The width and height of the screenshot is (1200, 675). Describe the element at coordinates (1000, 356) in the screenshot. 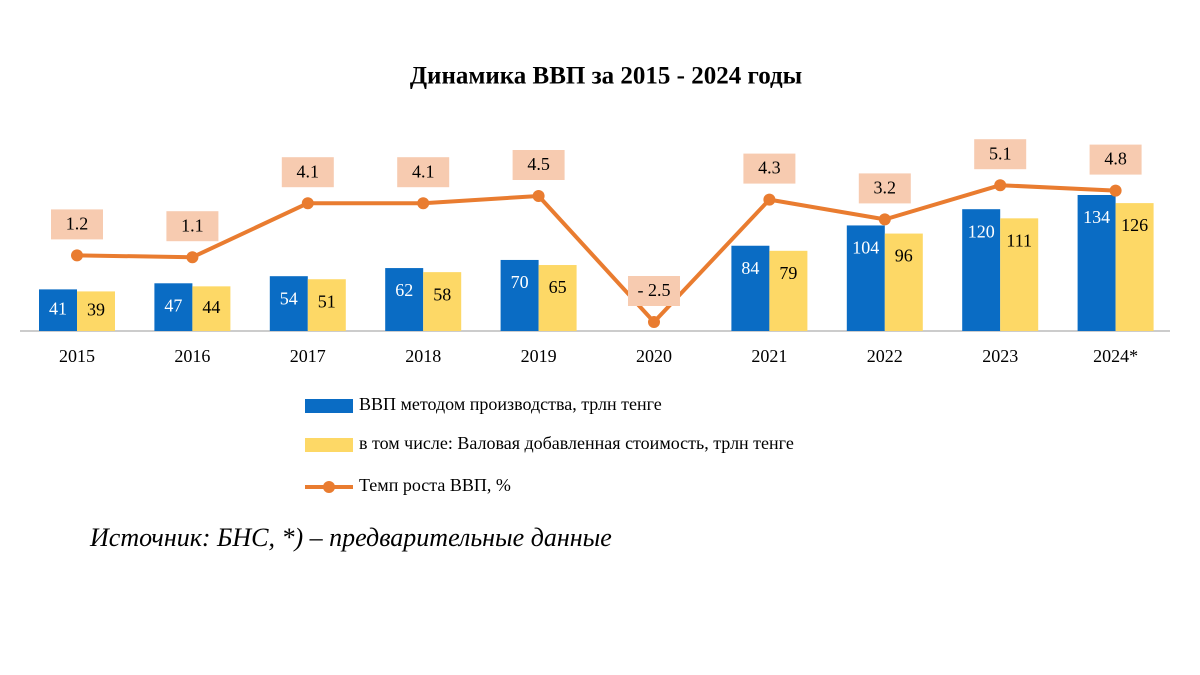

I see `x-tick-label: 2023` at that location.